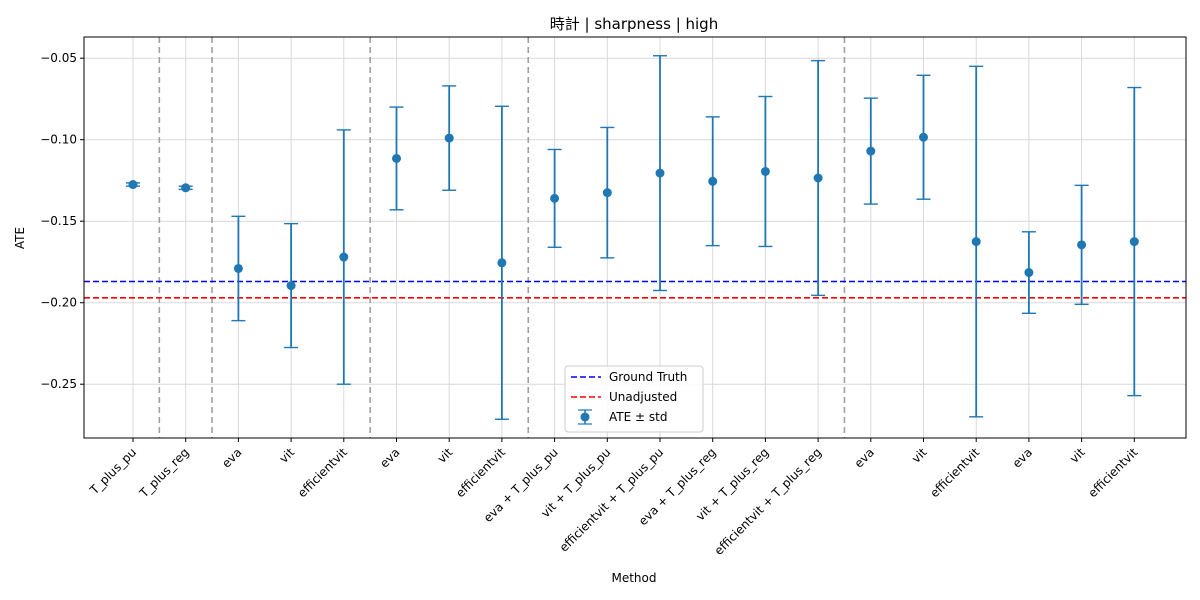  I want to click on legend-box, so click(634, 399).